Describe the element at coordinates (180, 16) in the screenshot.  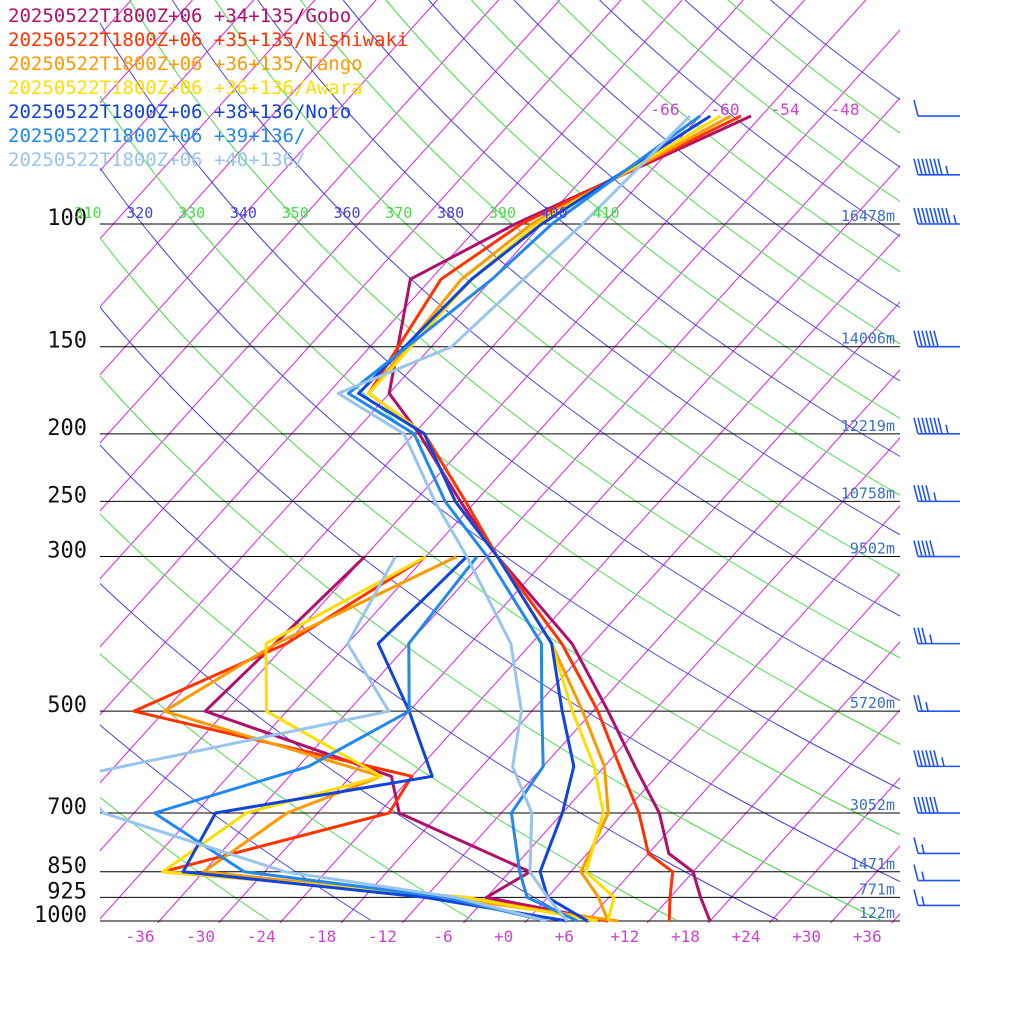
I see `legend-entry: 20250522T1800Z+06 +34+135/Gobo` at that location.